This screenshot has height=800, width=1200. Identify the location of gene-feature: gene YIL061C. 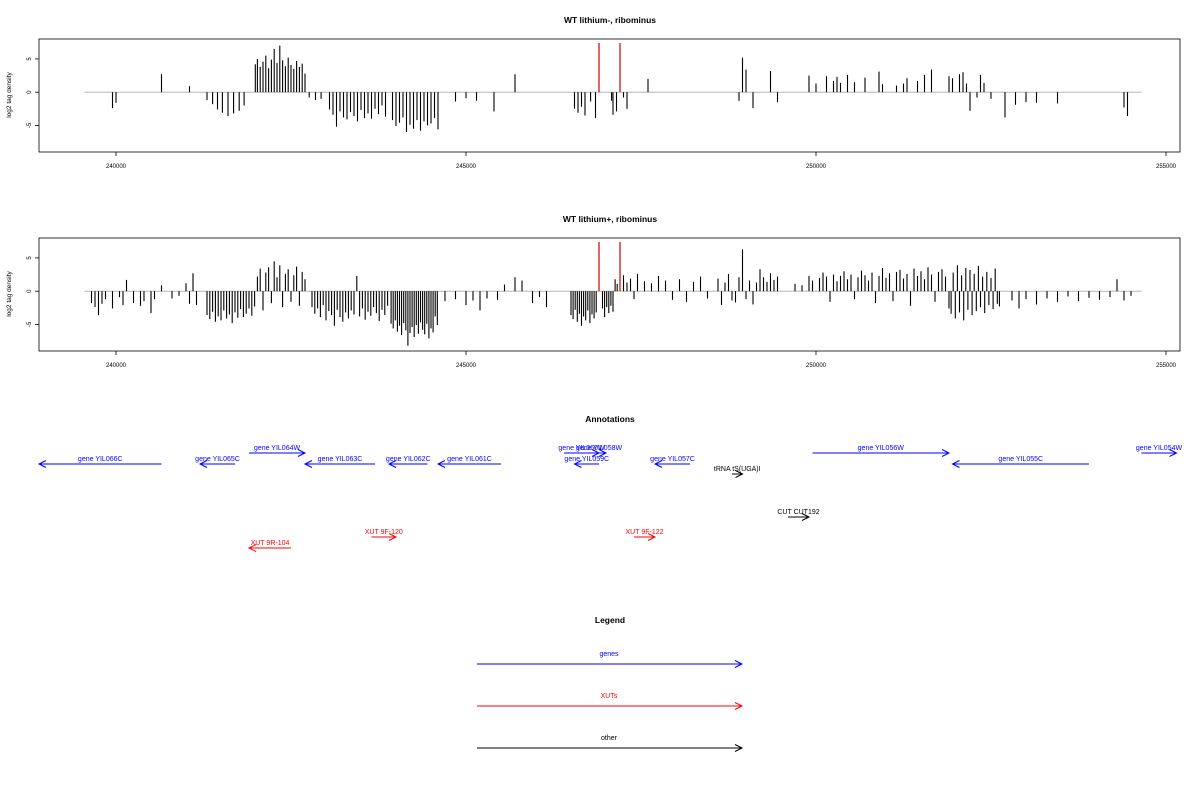
(468, 462).